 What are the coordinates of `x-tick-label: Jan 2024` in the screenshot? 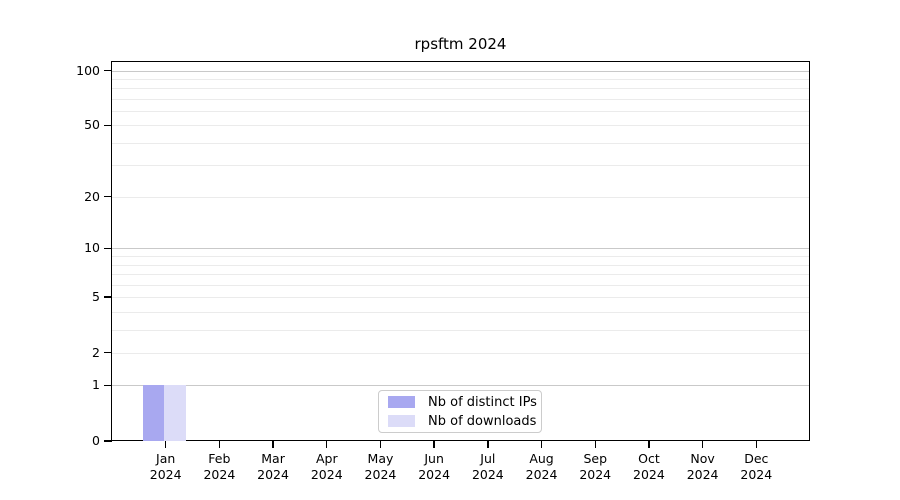 It's located at (166, 467).